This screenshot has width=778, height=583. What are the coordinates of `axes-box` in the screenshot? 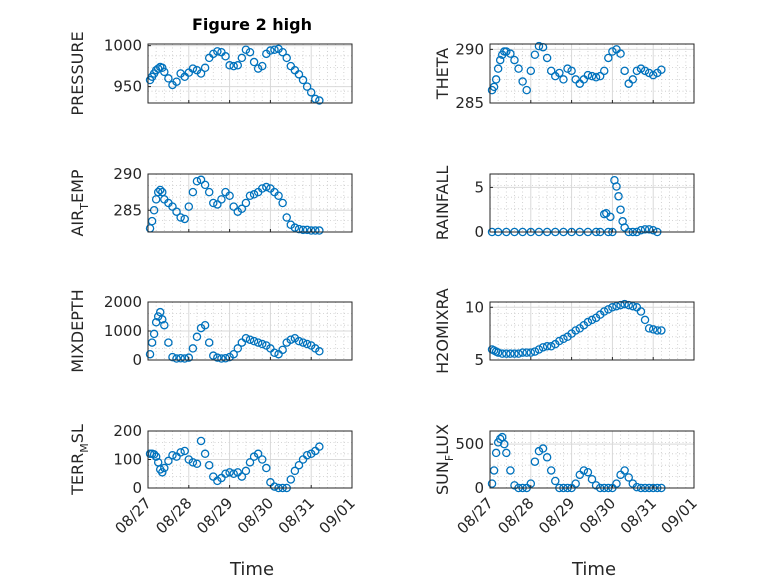 It's located at (250, 203).